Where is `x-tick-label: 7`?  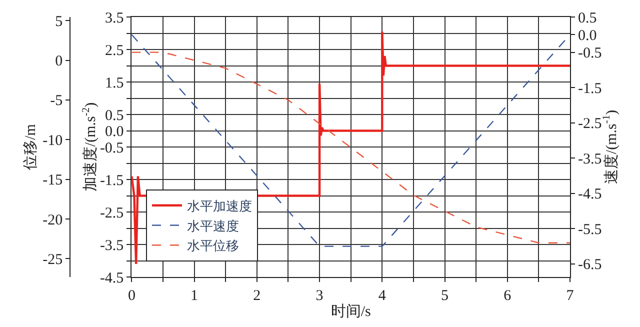 x-tick-label: 7 is located at coordinates (570, 296).